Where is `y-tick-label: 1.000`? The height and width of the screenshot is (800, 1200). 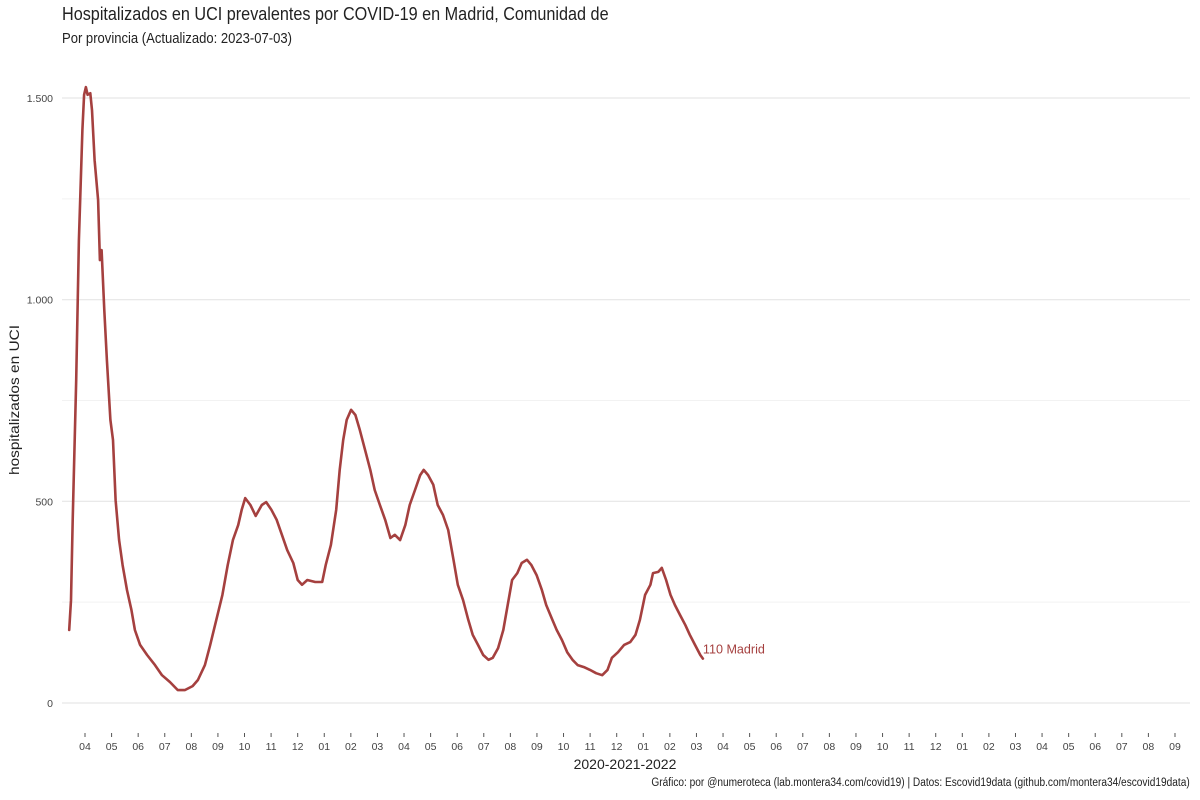
y-tick-label: 1.000 is located at coordinates (40, 301).